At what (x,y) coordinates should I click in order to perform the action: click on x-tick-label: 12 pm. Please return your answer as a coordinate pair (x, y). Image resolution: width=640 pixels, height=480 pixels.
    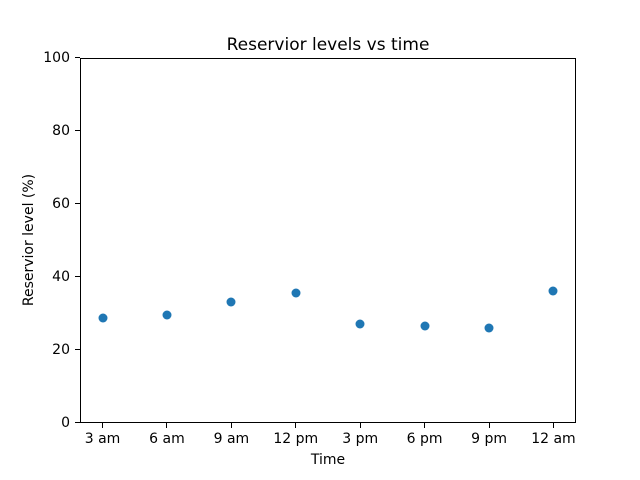
    Looking at the image, I should click on (296, 438).